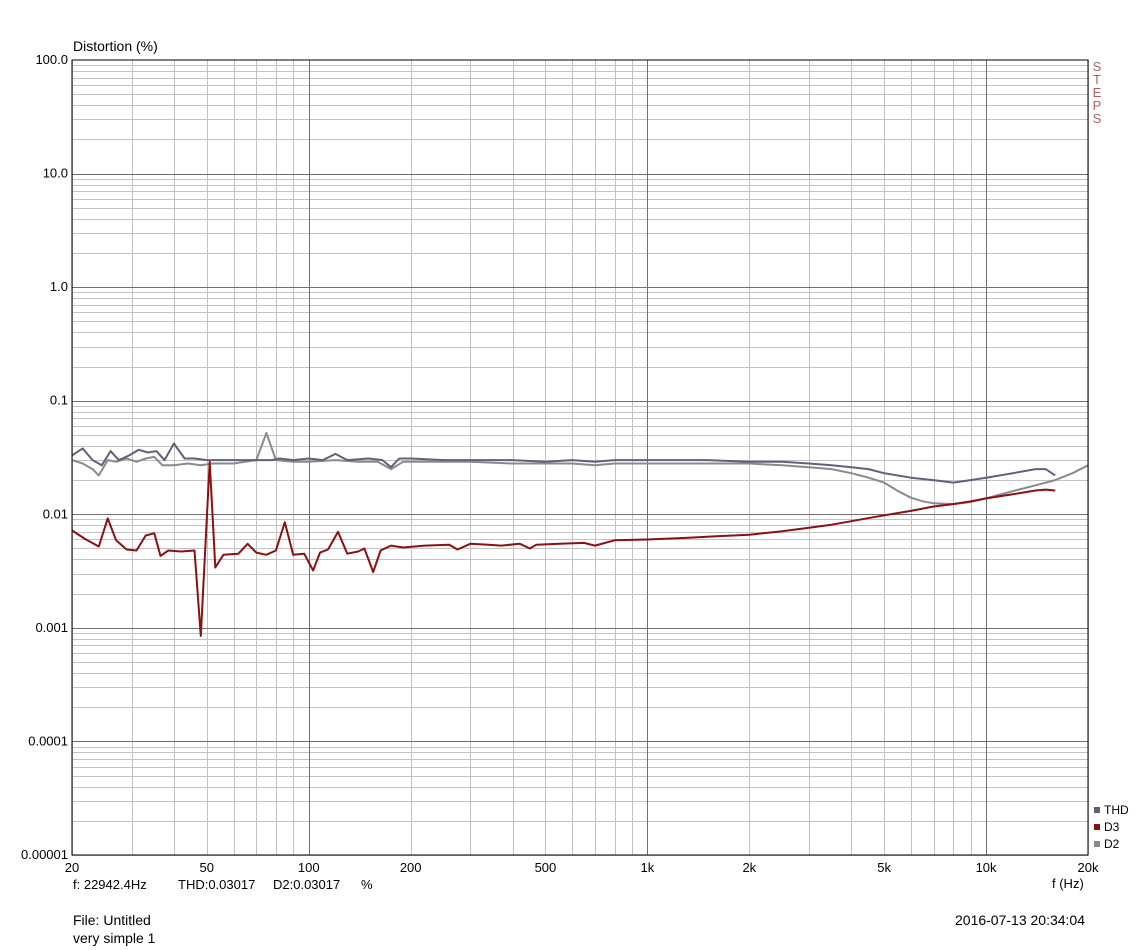  I want to click on legend-item-d3: D3, so click(1106, 827).